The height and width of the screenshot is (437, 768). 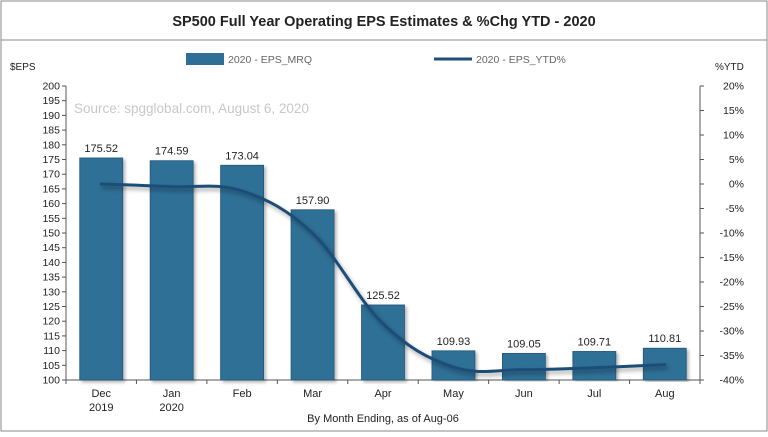 I want to click on source-note: Source: spgglobal.com, August 6, 2020, so click(x=191, y=108).